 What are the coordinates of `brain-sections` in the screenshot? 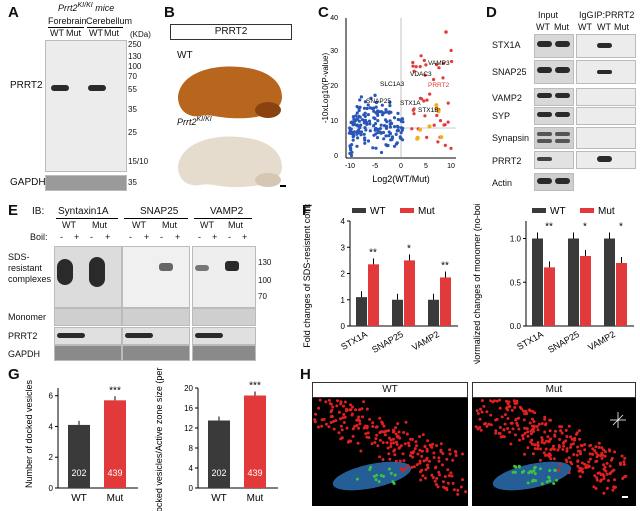 It's located at (232, 127).